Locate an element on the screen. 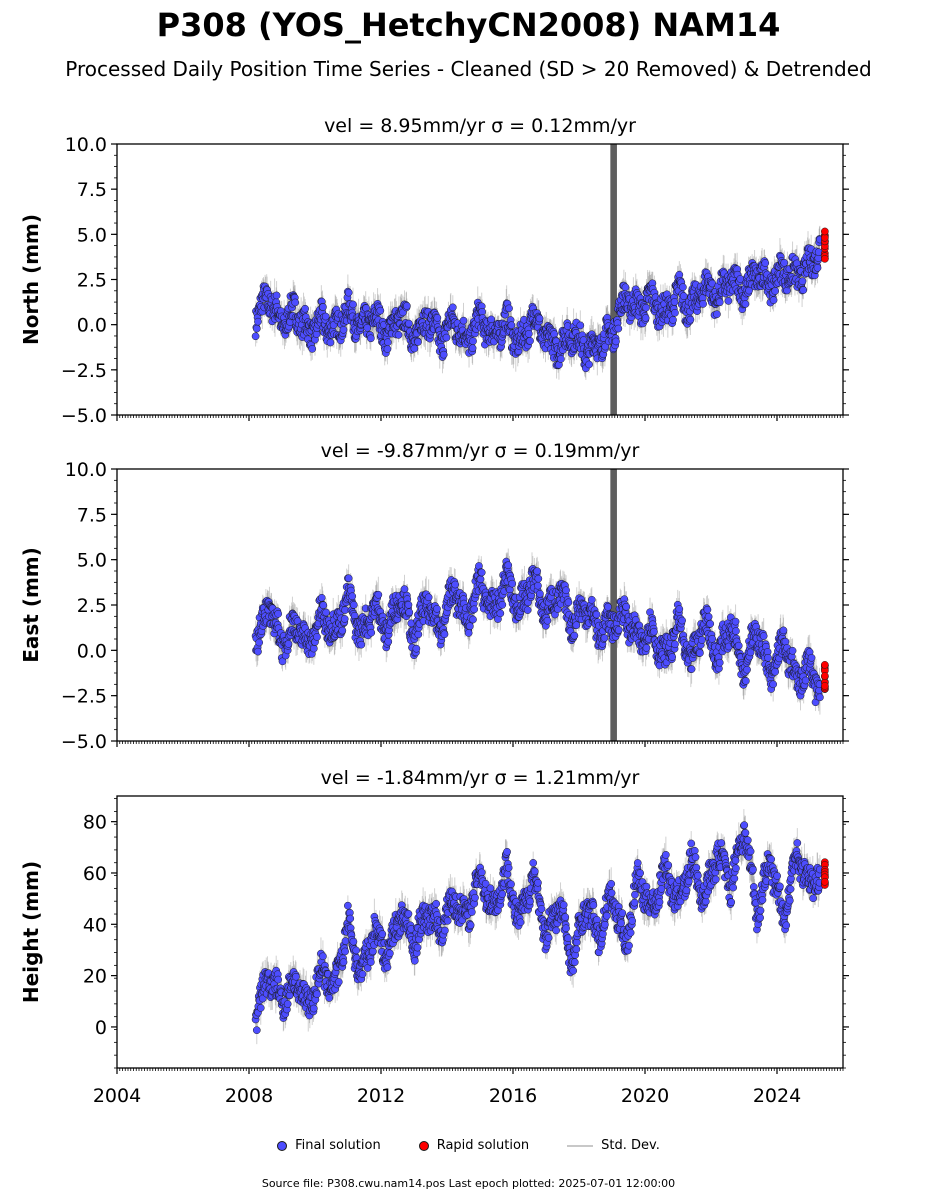 Image resolution: width=937 pixels, height=1200 pixels. y-tick-label: −5.0 is located at coordinates (84, 416).